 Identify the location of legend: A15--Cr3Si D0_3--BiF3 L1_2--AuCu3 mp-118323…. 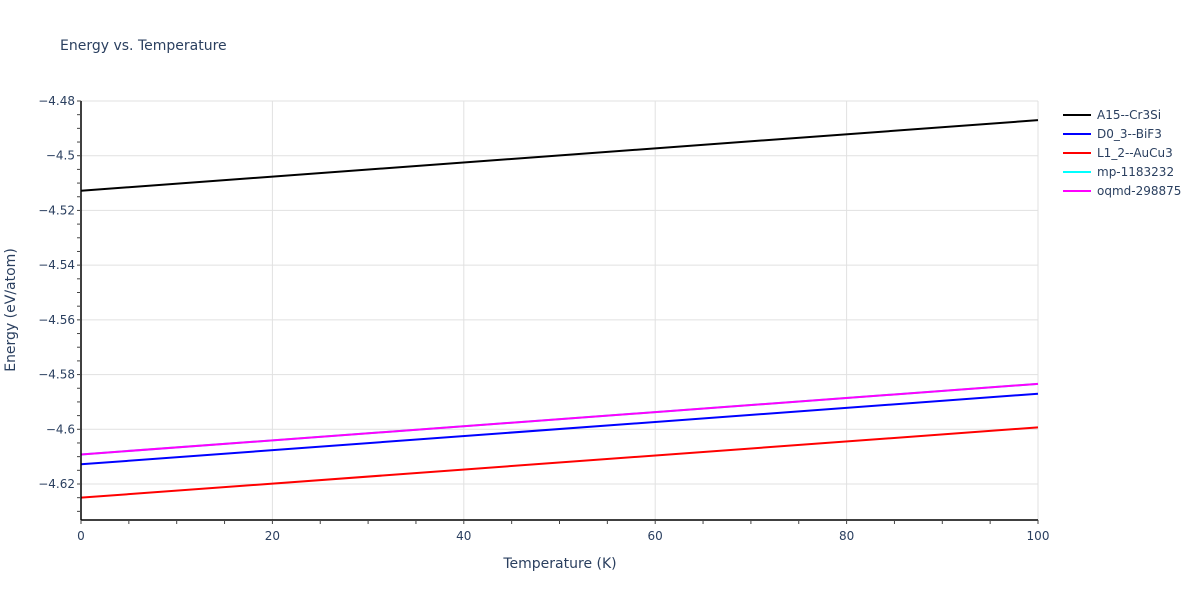
(1122, 153).